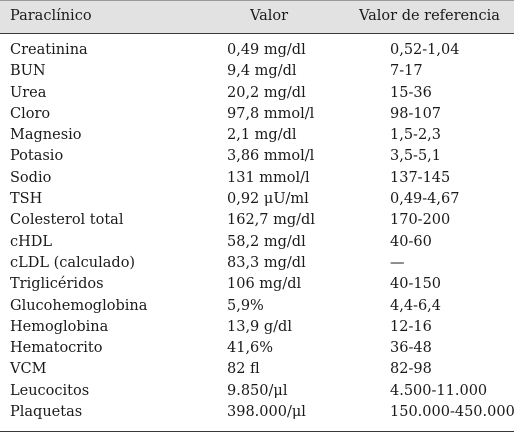 This screenshot has height=437, width=514. I want to click on table-row: Plaquetas 398.000/μl 150.000-450.000, so click(257, 412).